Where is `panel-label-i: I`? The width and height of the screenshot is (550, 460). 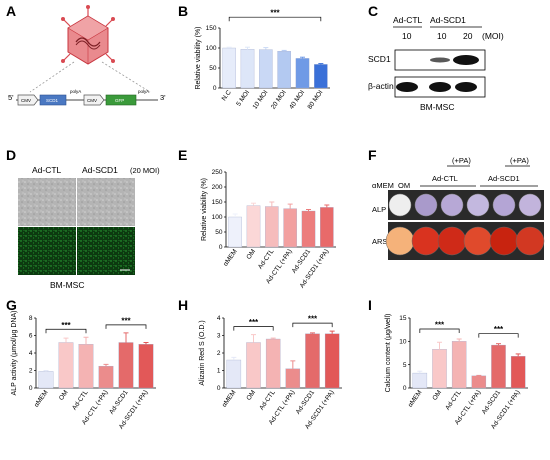
panel-label-i: I is located at coordinates (370, 305).